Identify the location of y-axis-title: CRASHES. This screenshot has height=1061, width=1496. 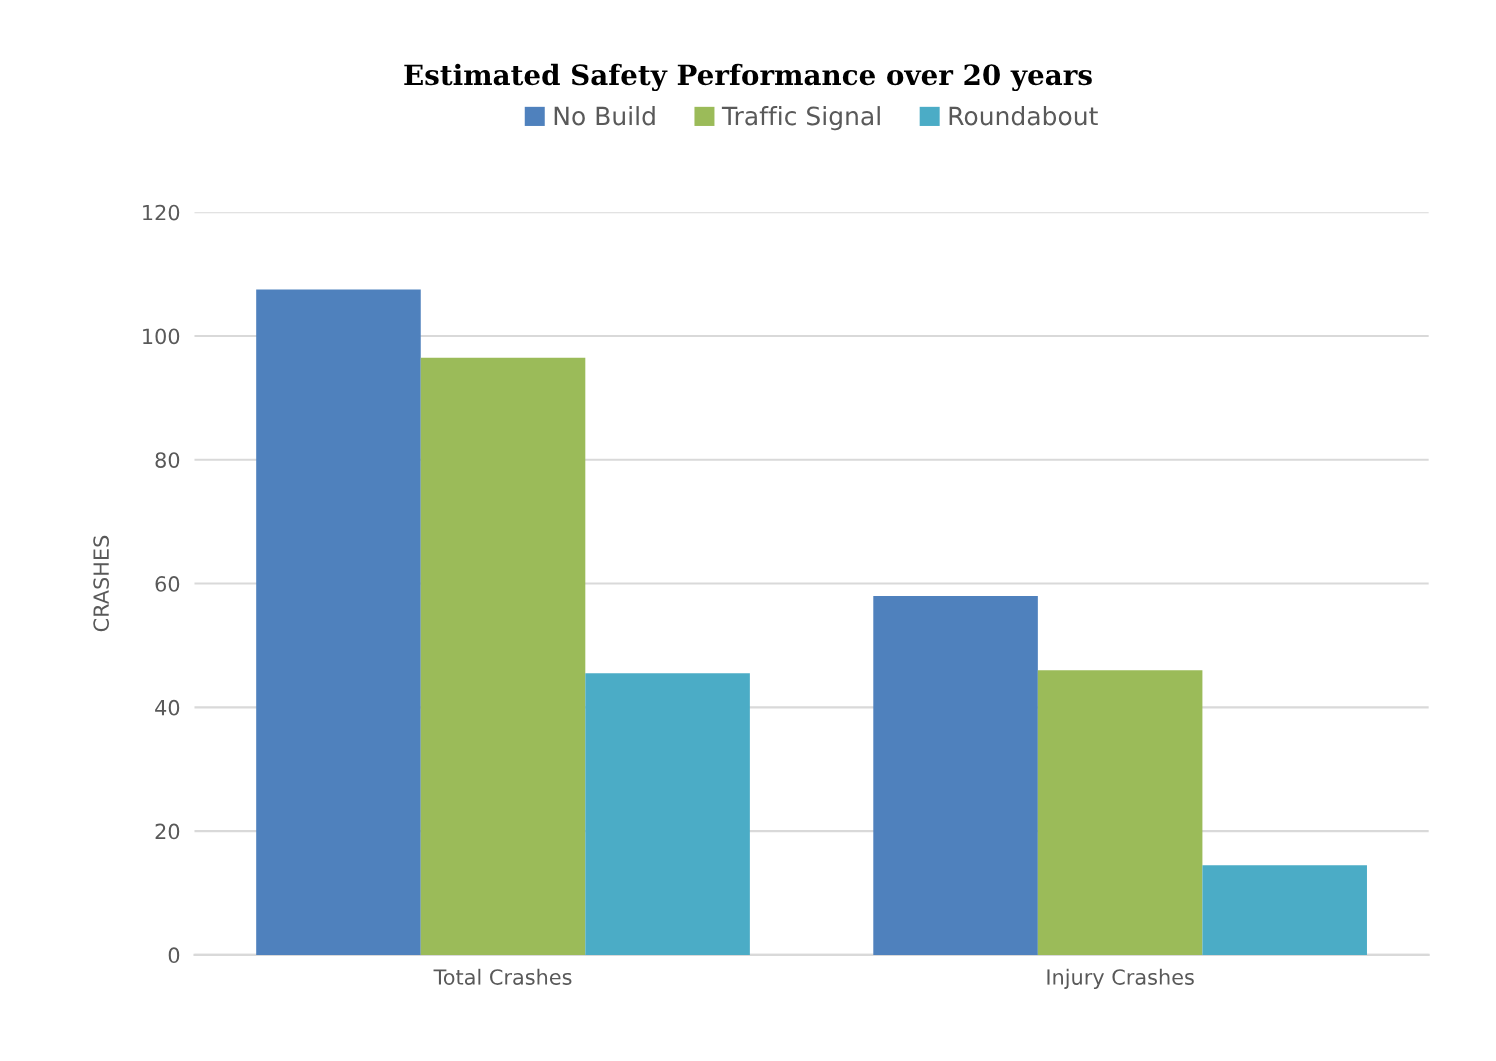
(101, 583).